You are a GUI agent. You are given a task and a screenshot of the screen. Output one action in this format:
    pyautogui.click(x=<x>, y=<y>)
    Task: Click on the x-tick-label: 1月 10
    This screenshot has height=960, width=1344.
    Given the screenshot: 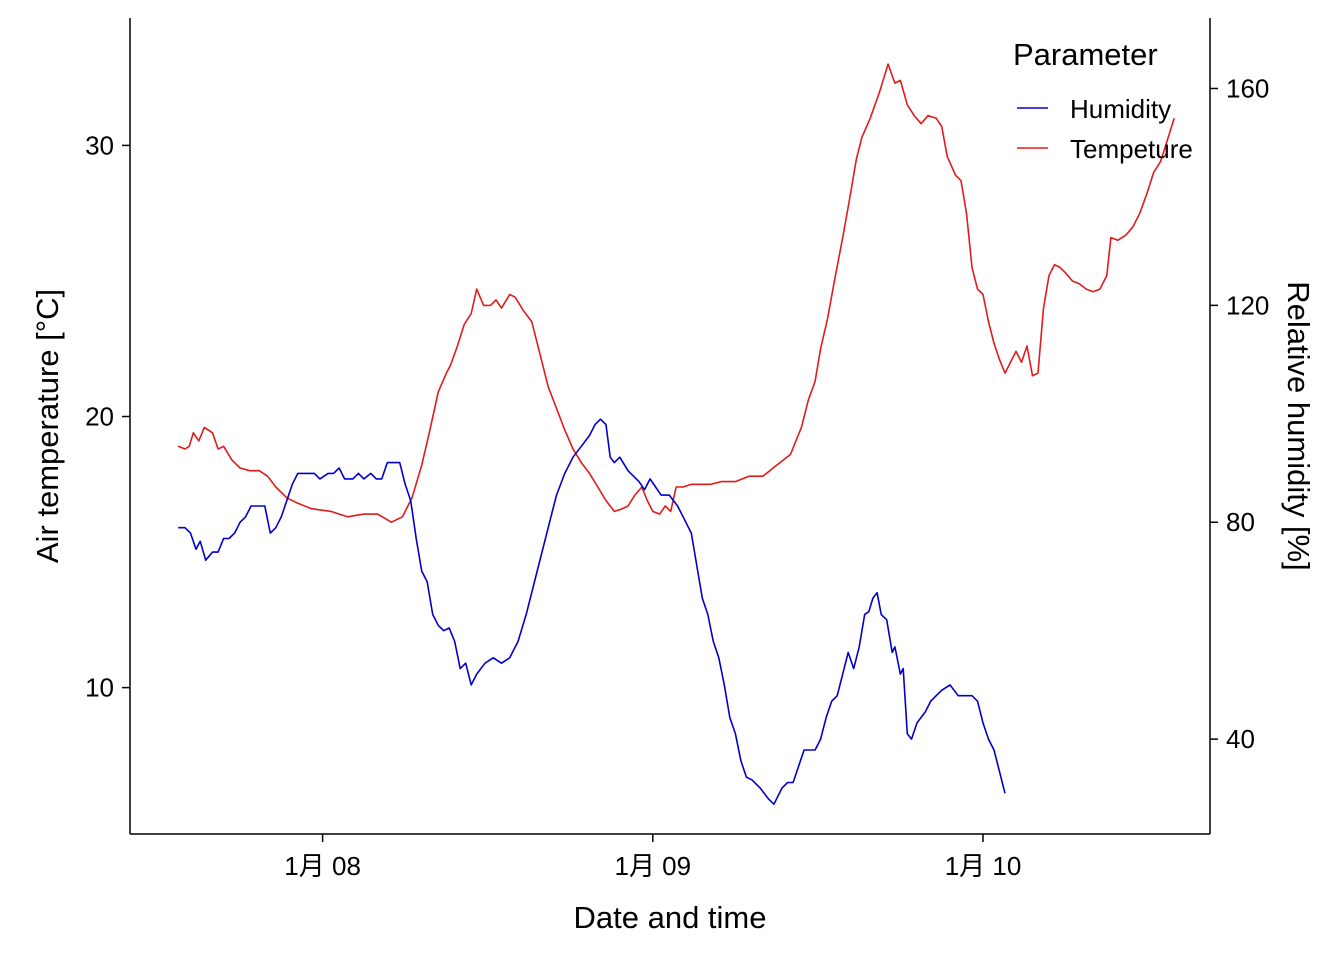 What is the action you would take?
    pyautogui.click(x=983, y=866)
    